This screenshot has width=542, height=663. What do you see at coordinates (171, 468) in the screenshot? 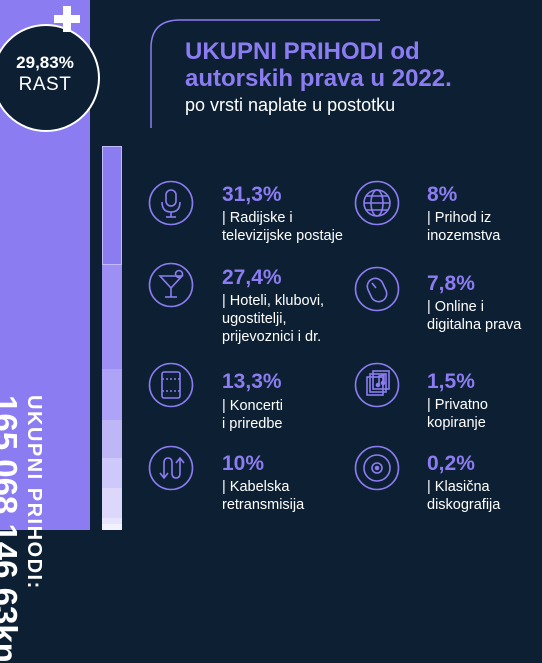
I see `transmission-arrows-icon` at bounding box center [171, 468].